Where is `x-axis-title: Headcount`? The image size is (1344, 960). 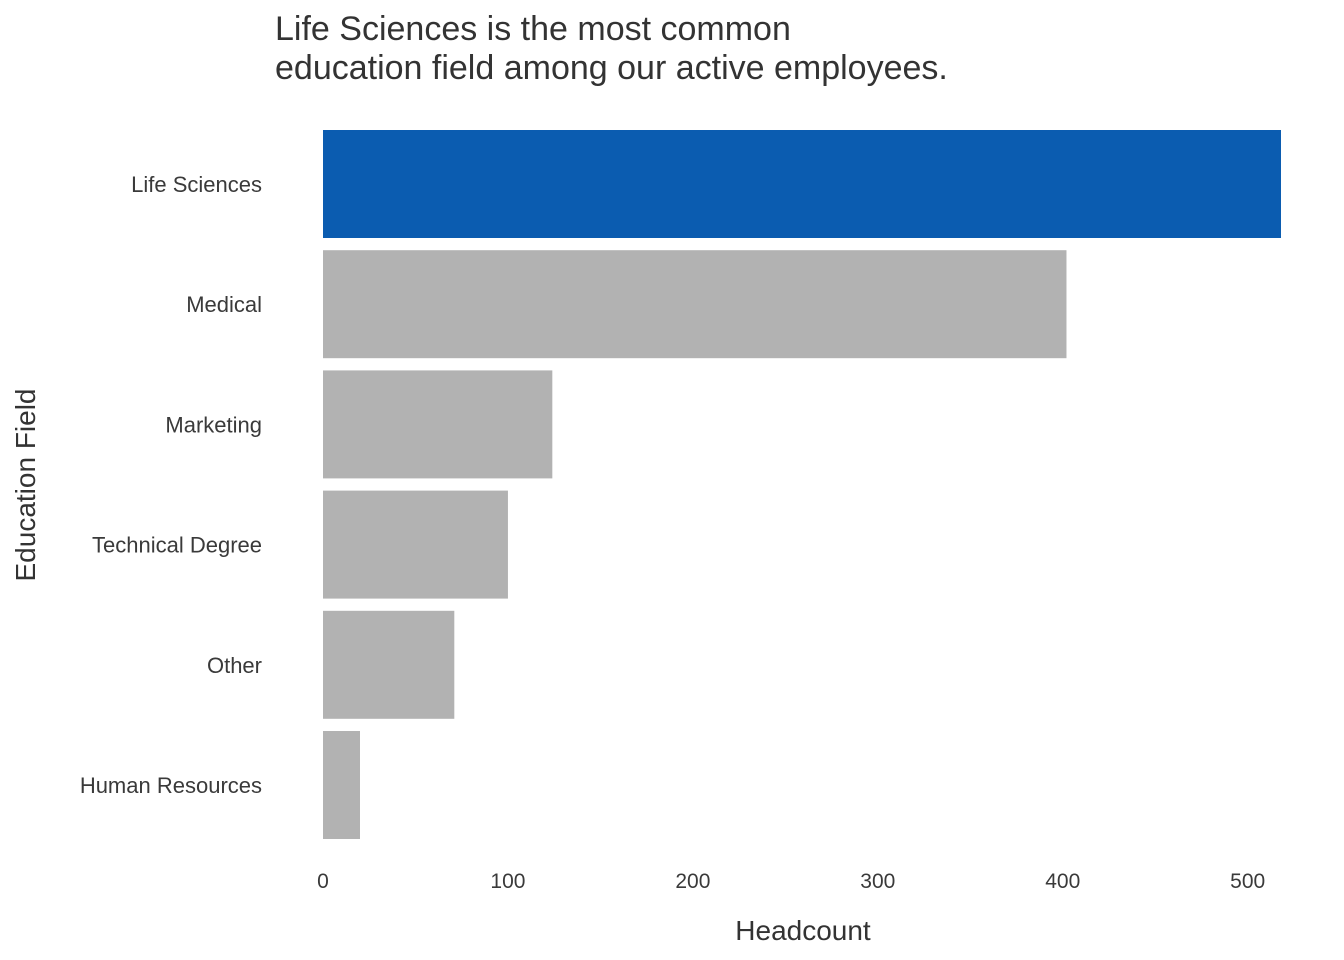 x-axis-title: Headcount is located at coordinates (803, 930).